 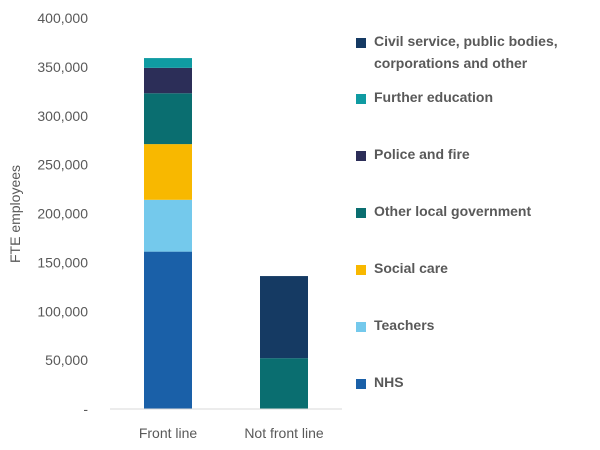 I want to click on y-tick-label: -, so click(x=85, y=409).